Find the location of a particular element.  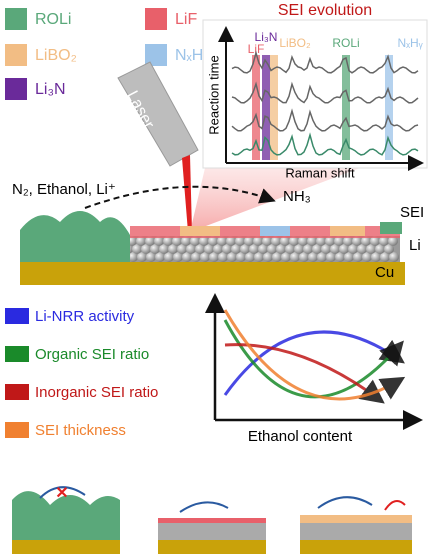

legend-label: Li-NRR activity is located at coordinates (85, 316).